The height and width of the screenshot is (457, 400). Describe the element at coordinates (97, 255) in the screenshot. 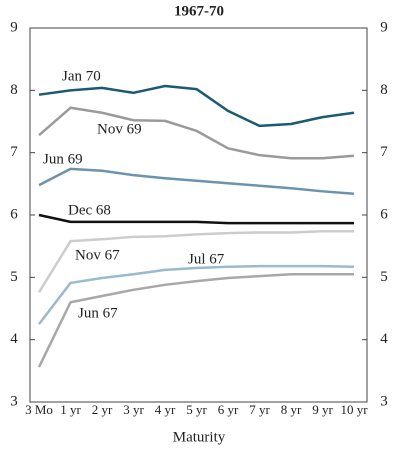

I see `series-label: Nov 67` at that location.